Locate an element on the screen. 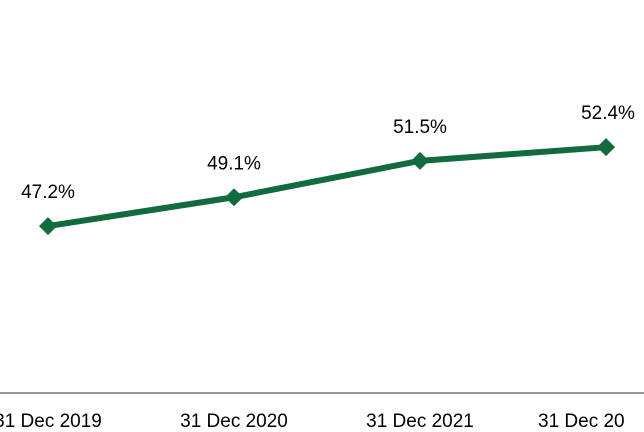 Image resolution: width=644 pixels, height=432 pixels. data-label: 47.2% is located at coordinates (48, 192).